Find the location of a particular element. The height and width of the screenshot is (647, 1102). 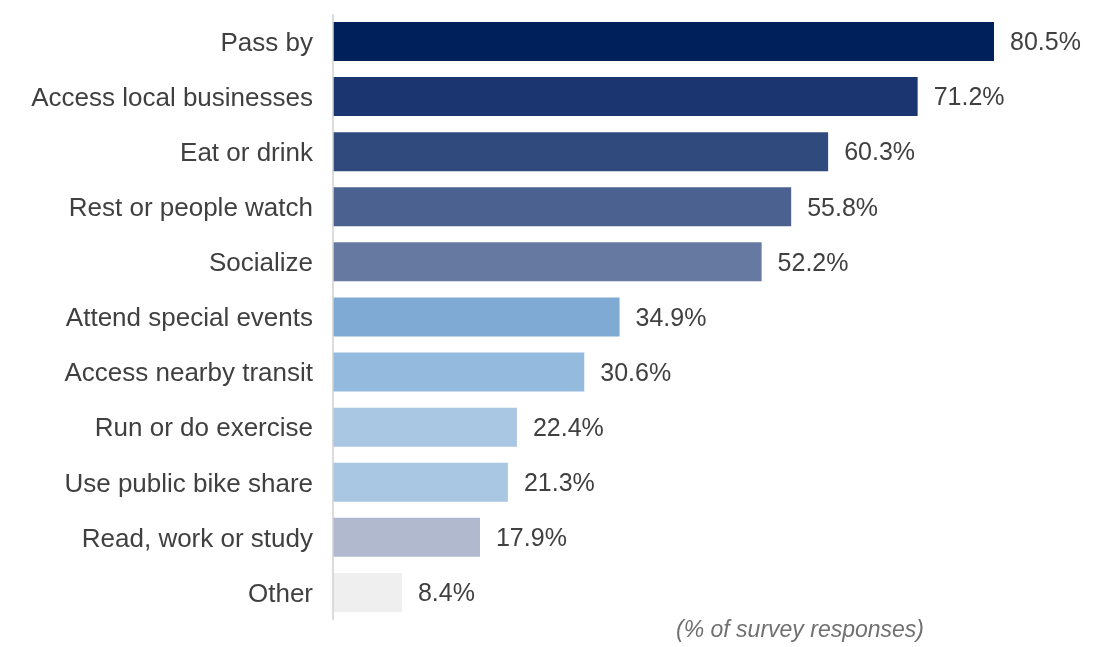

data-label: 22.4% is located at coordinates (568, 426).